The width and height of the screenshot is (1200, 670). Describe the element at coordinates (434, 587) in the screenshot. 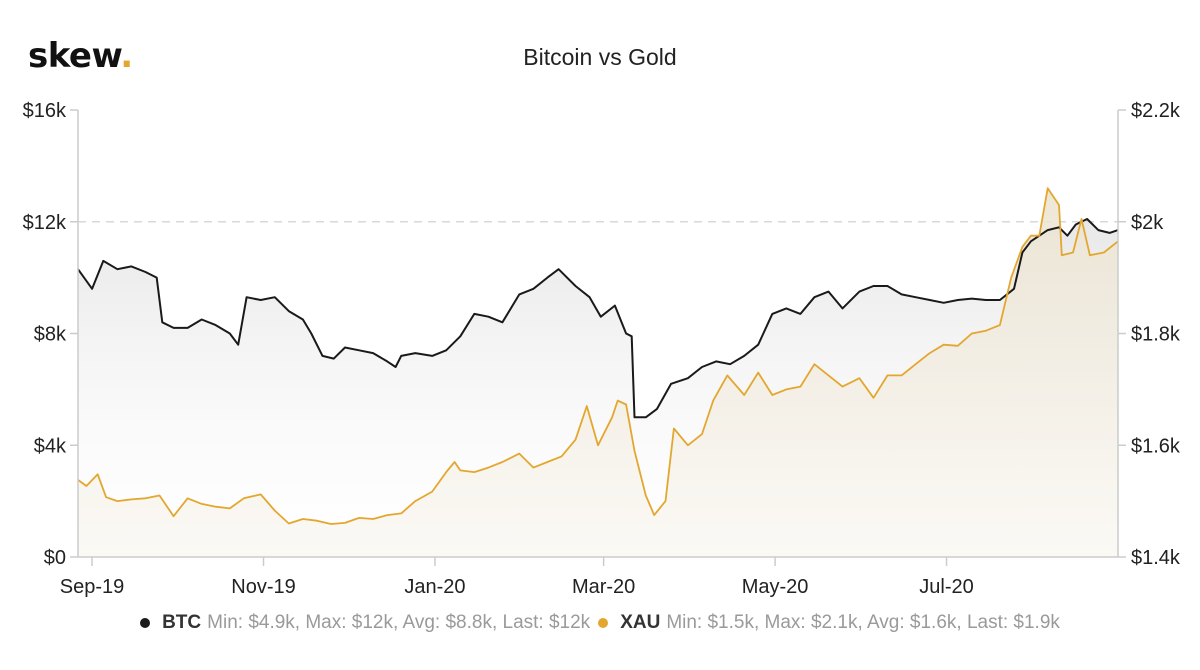

I see `x-tick-label: Jan-20` at that location.